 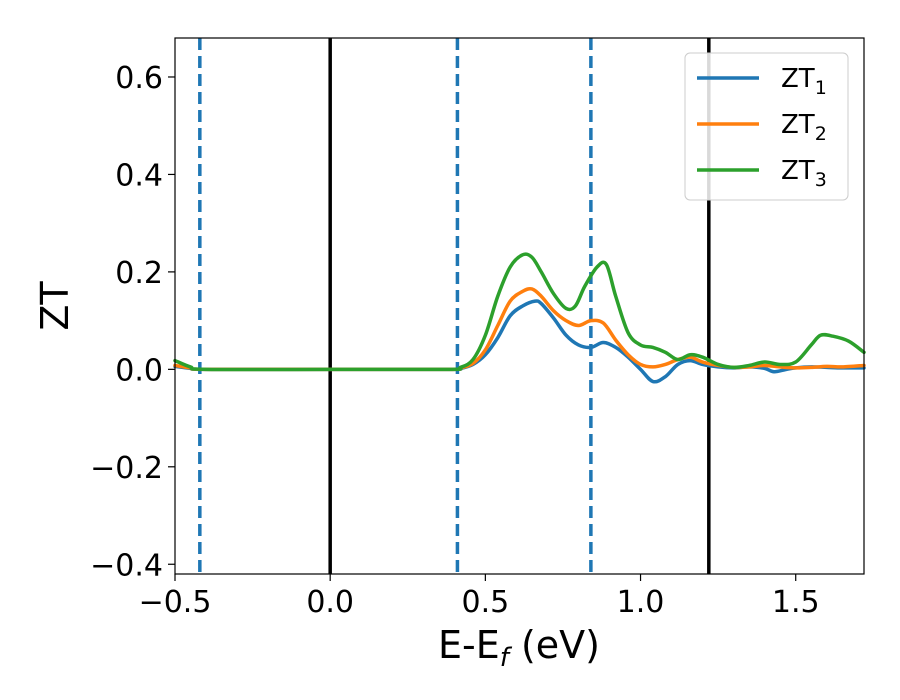 I want to click on y-tick-label: 0.0, so click(x=139, y=370).